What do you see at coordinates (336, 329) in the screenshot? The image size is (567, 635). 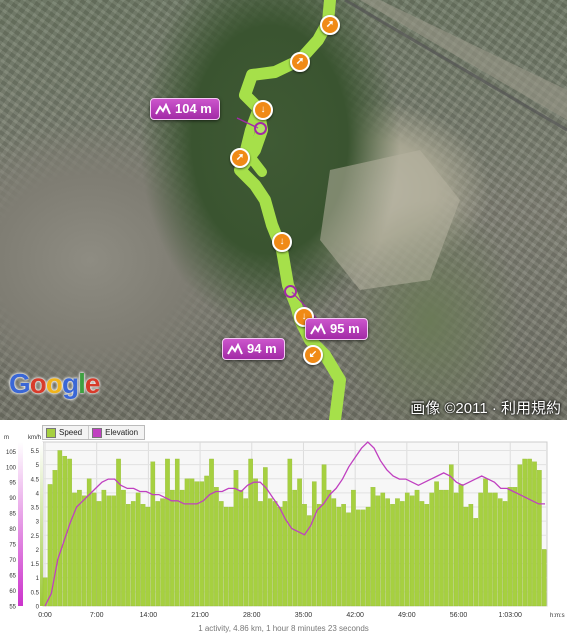 I see `elevation-label-95: 95 m` at bounding box center [336, 329].